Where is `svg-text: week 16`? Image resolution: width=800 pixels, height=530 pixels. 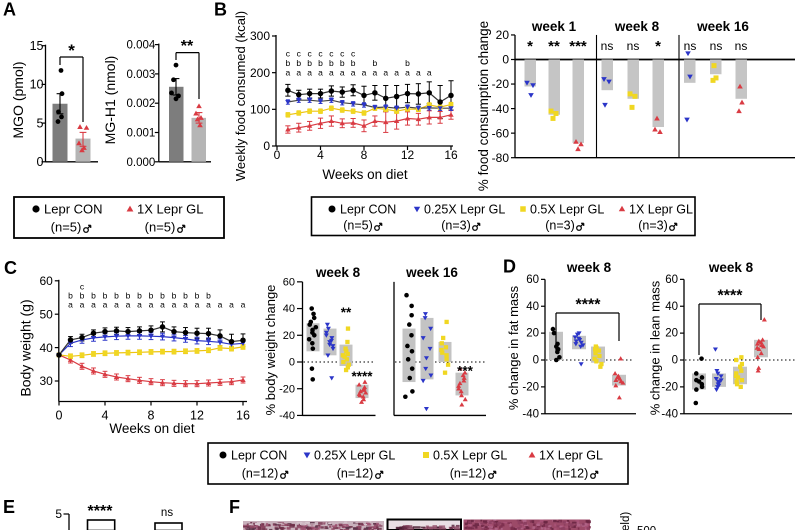 svg-text: week 16 is located at coordinates (431, 272).